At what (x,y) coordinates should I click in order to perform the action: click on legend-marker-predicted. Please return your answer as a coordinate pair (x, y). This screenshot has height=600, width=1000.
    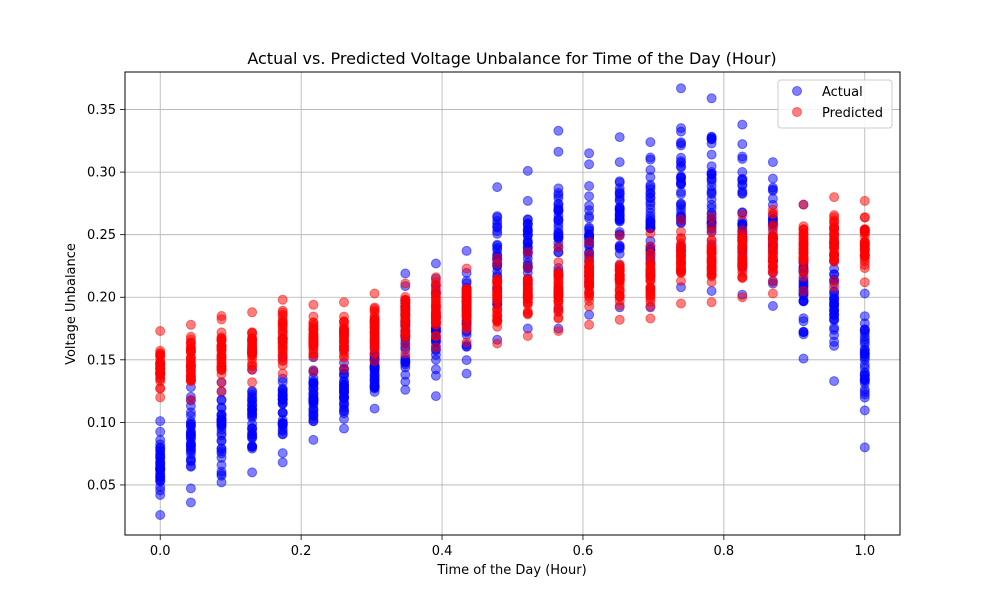
    Looking at the image, I should click on (797, 112).